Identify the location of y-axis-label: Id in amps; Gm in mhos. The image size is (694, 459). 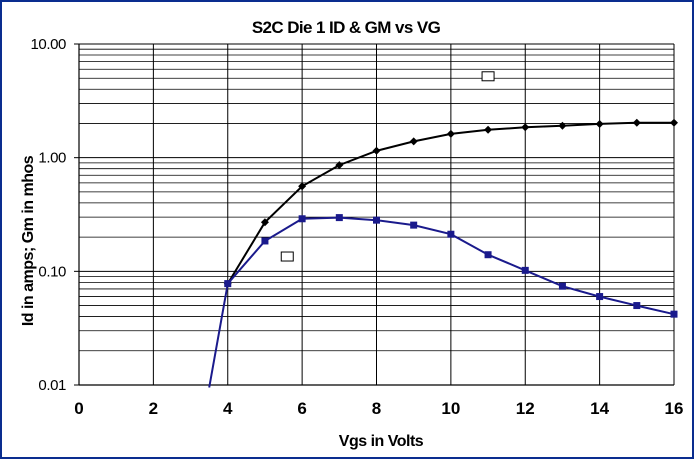
(28, 240).